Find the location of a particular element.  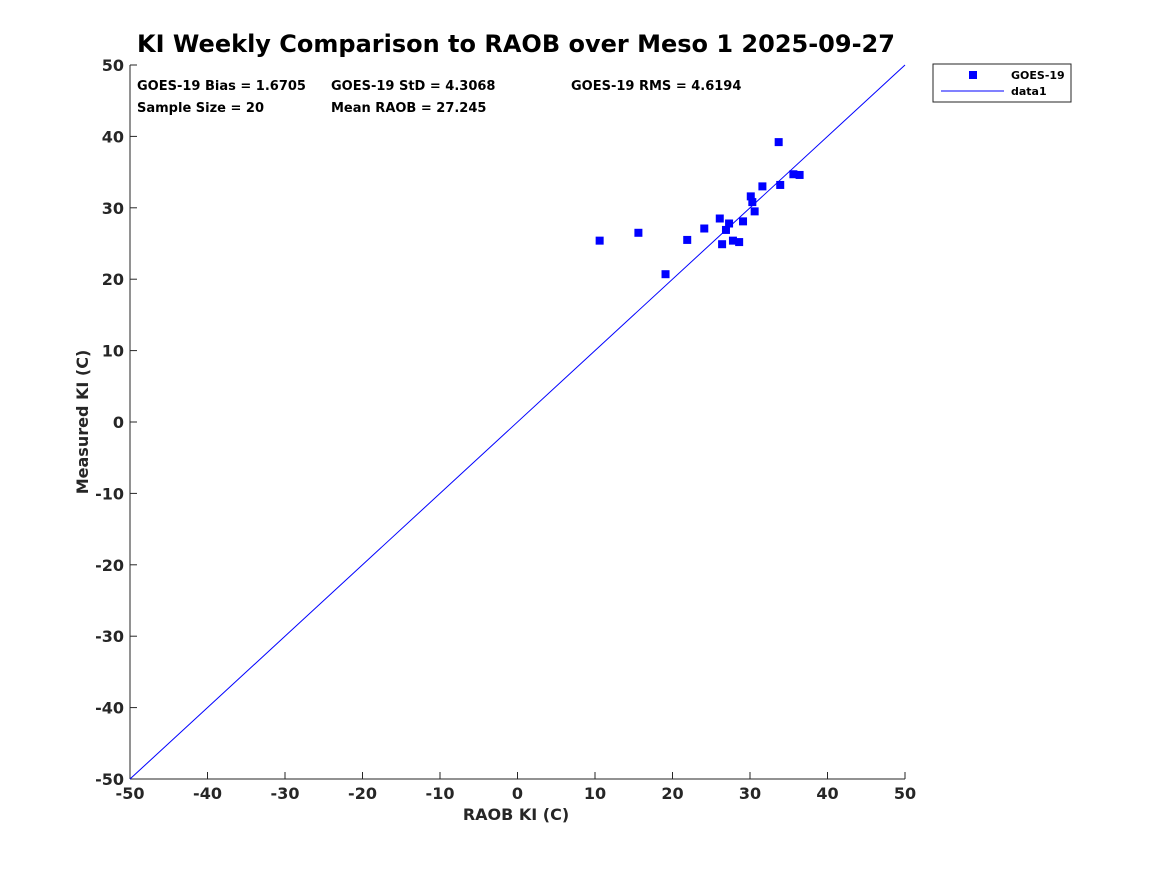

y-tick-label: -20 is located at coordinates (109, 565).